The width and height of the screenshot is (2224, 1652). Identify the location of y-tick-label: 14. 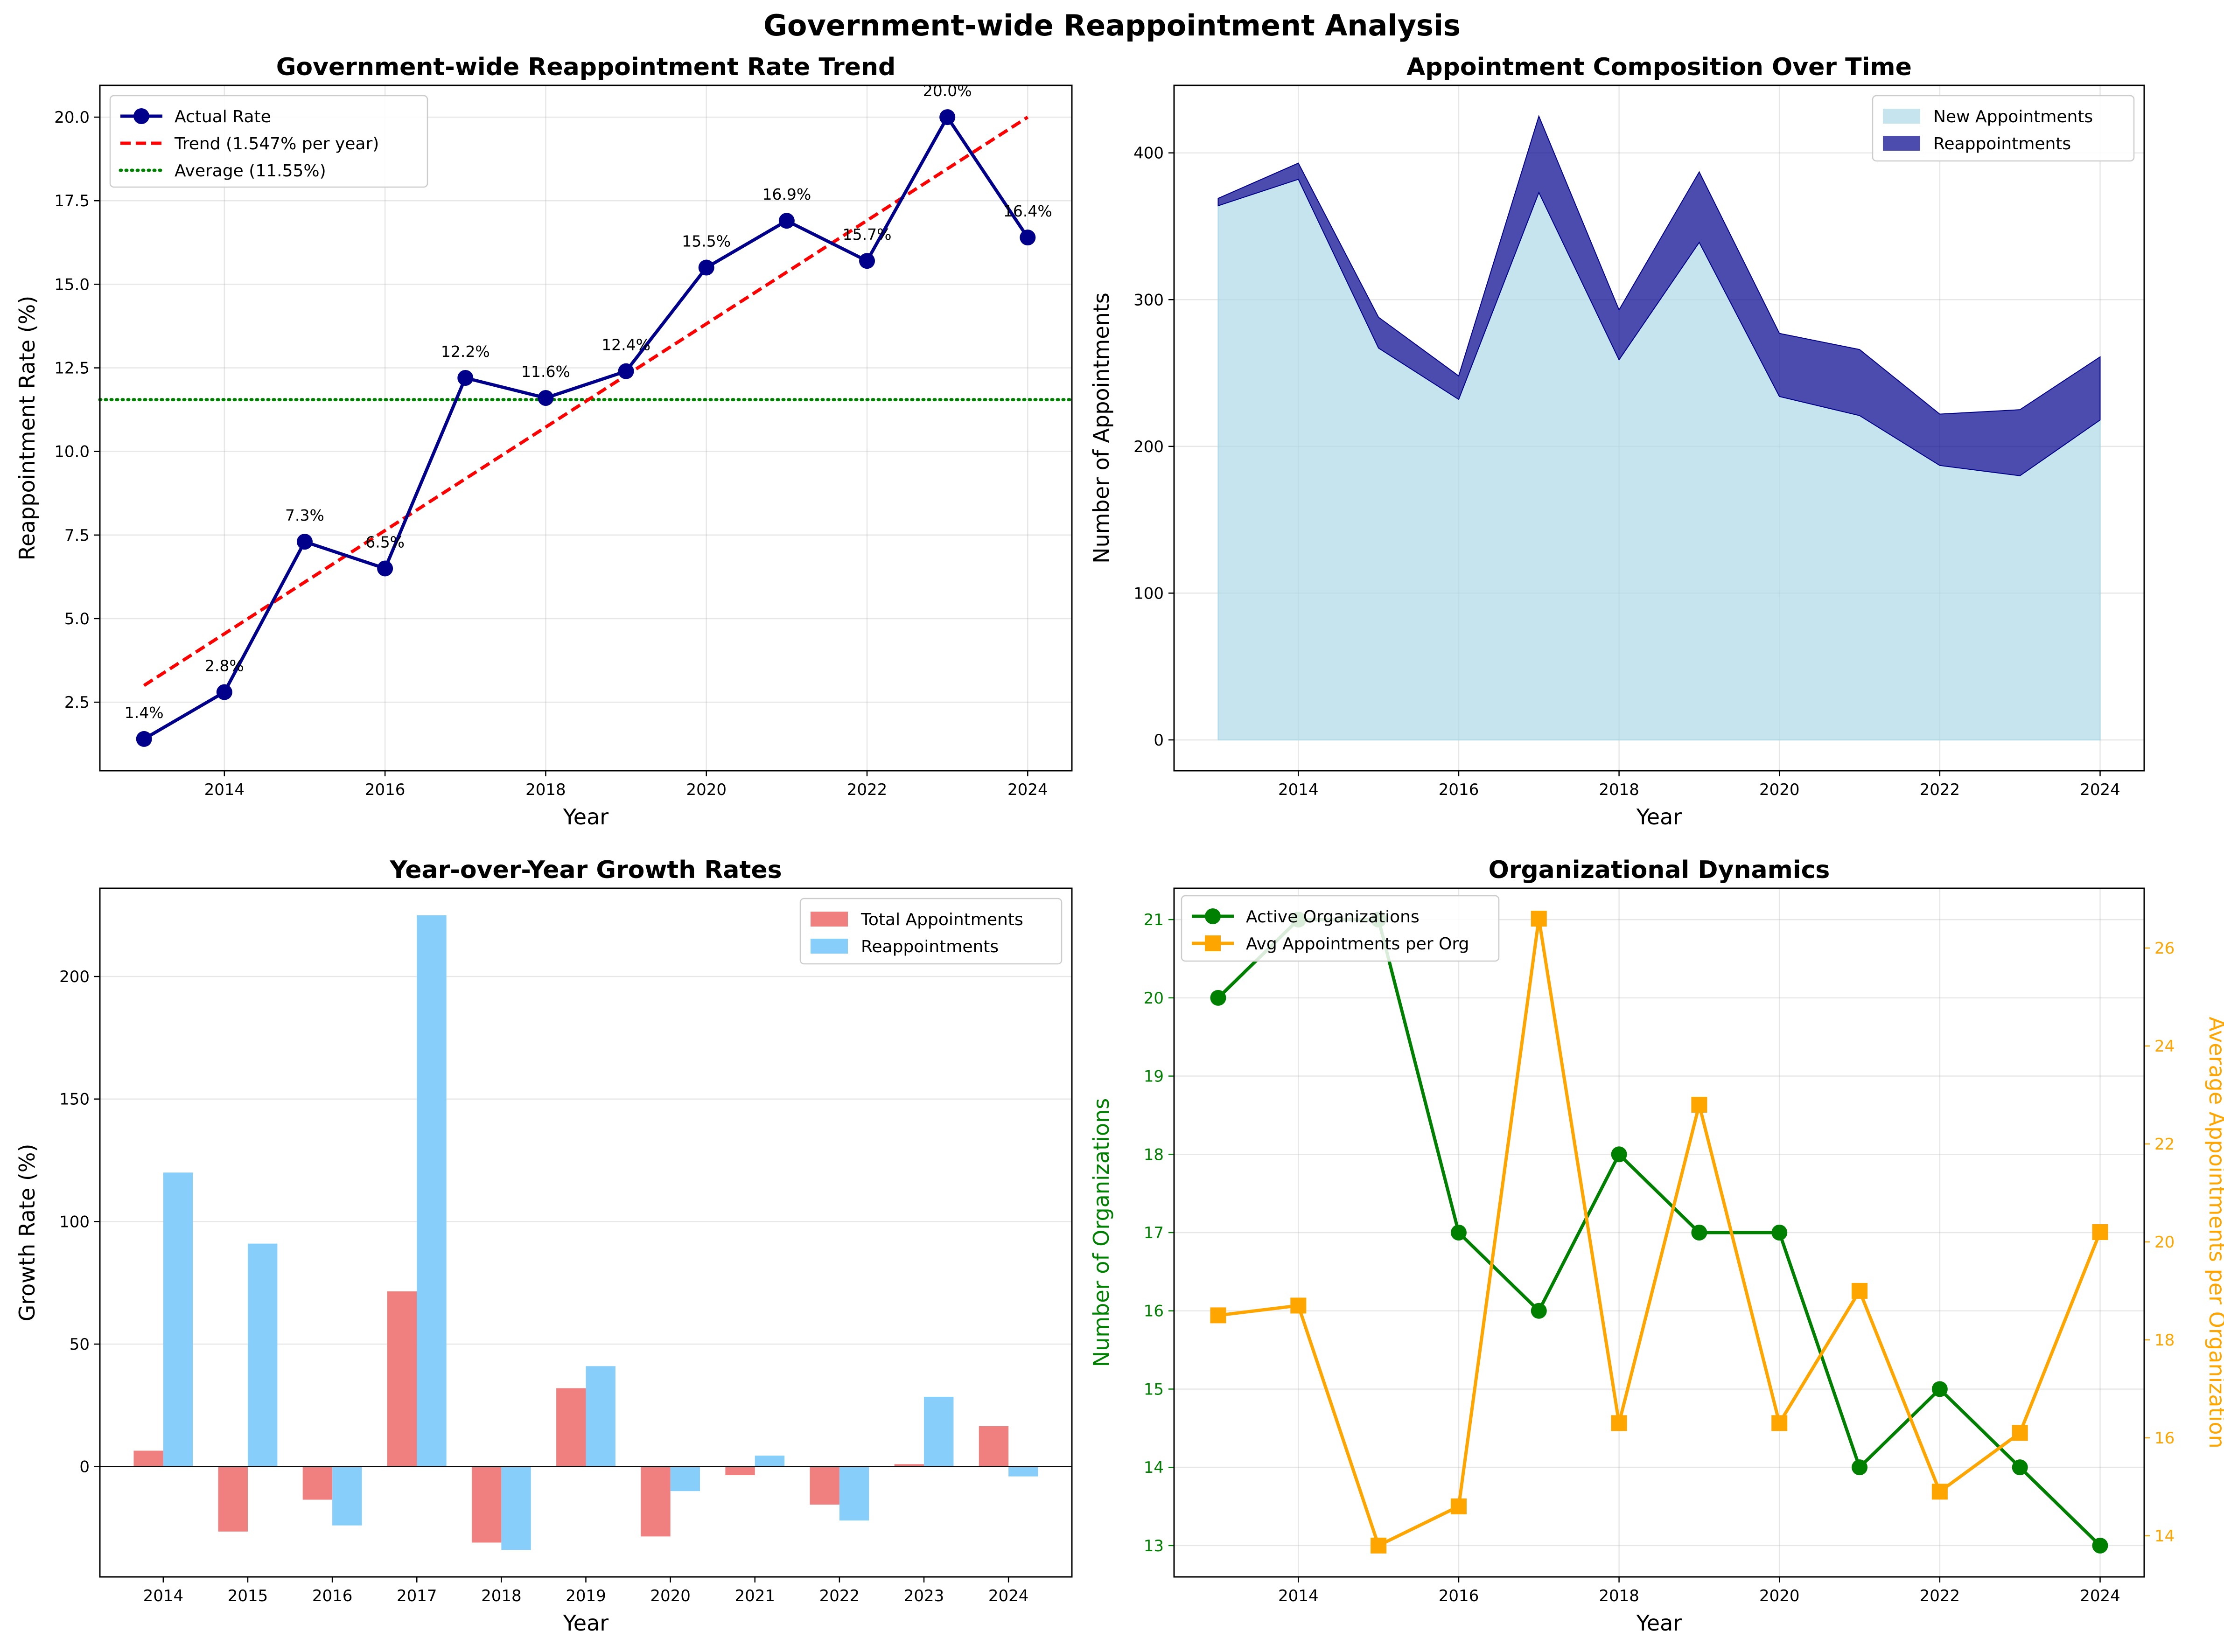
(1154, 1468).